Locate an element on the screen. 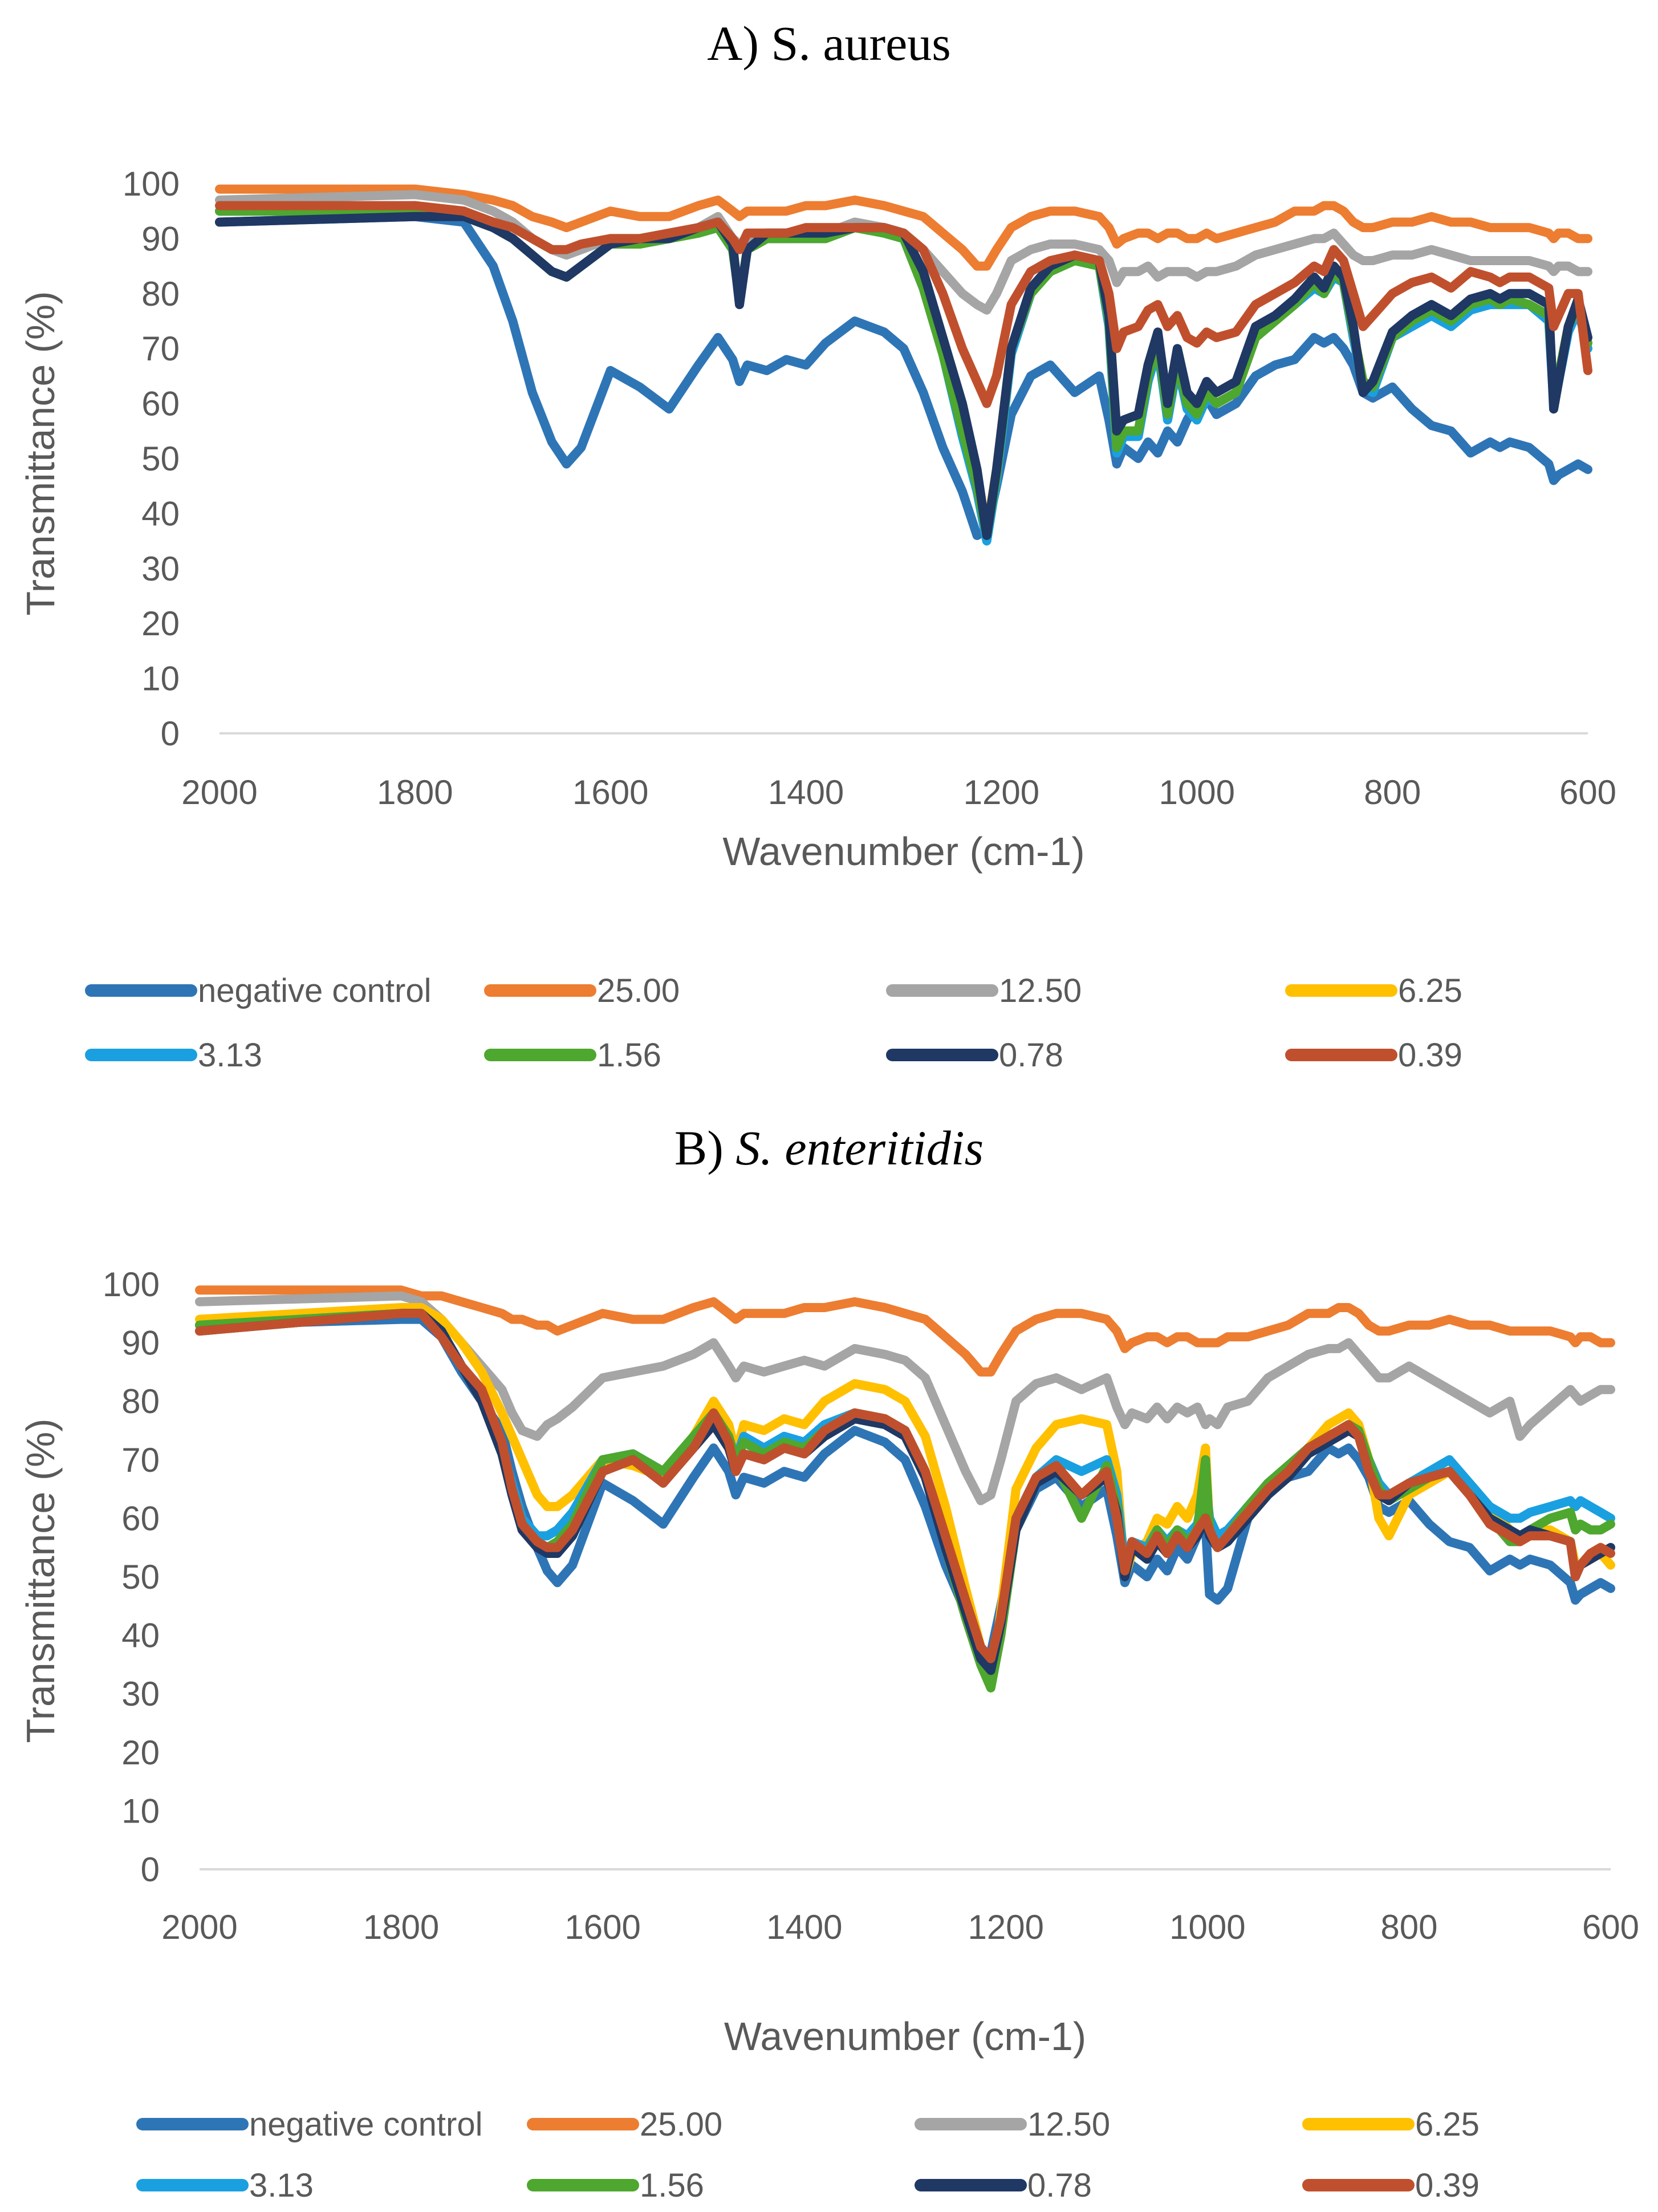 The width and height of the screenshot is (1658, 2212). series-line-negative-control is located at coordinates (904, 376).